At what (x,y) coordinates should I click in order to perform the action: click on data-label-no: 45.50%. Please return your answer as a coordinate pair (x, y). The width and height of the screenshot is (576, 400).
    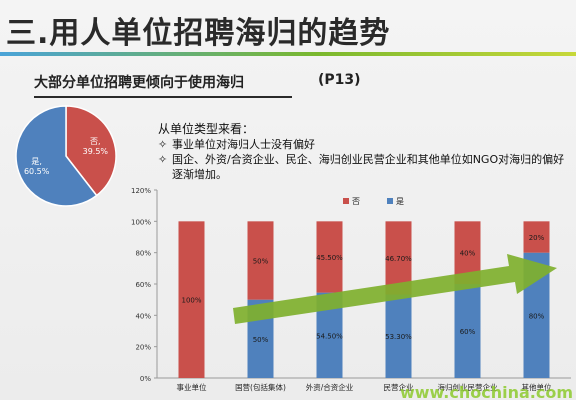
    Looking at the image, I should click on (329, 258).